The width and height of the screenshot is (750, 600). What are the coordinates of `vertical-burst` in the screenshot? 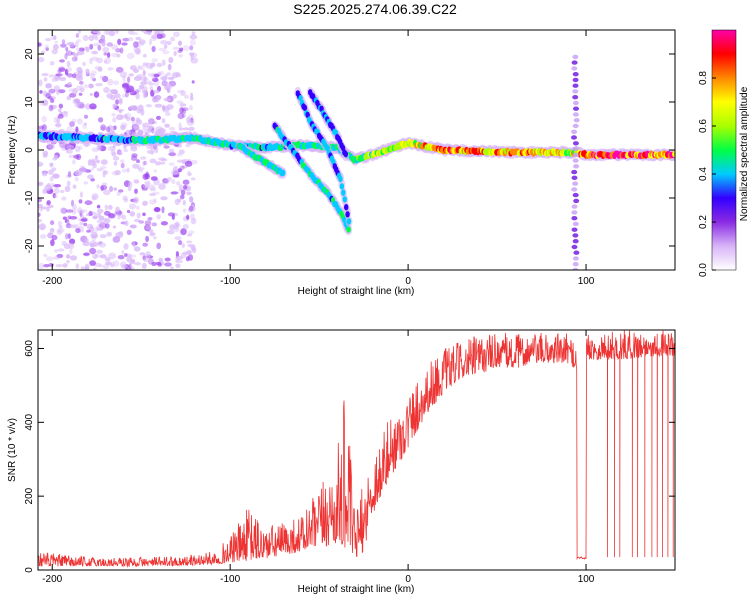 It's located at (575, 162).